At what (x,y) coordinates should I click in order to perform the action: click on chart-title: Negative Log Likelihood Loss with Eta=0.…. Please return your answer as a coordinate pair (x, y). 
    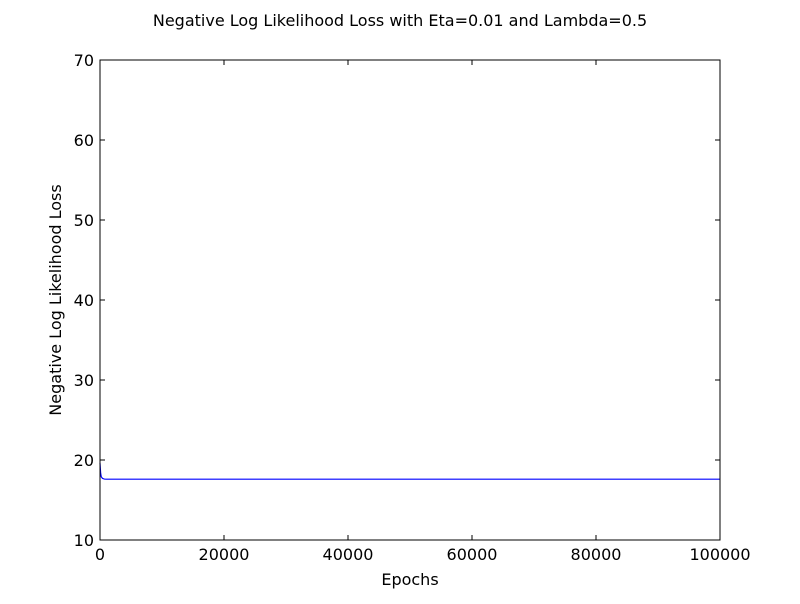
    Looking at the image, I should click on (400, 20).